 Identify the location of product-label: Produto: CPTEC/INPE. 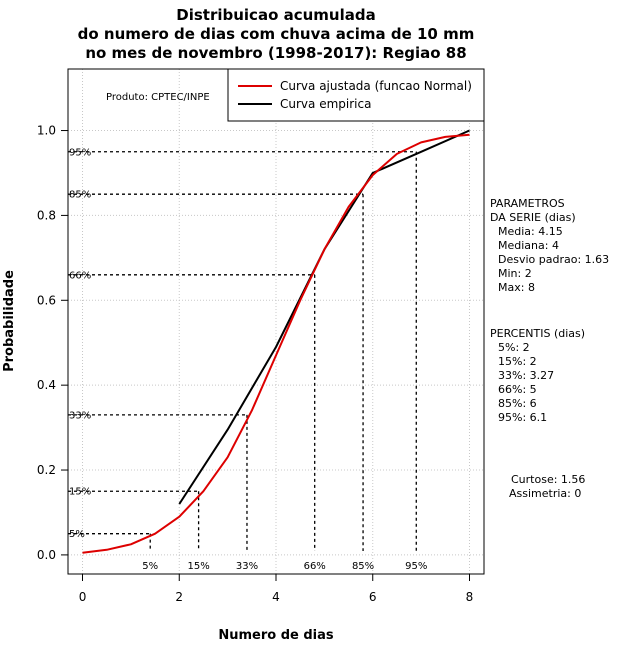
(158, 97).